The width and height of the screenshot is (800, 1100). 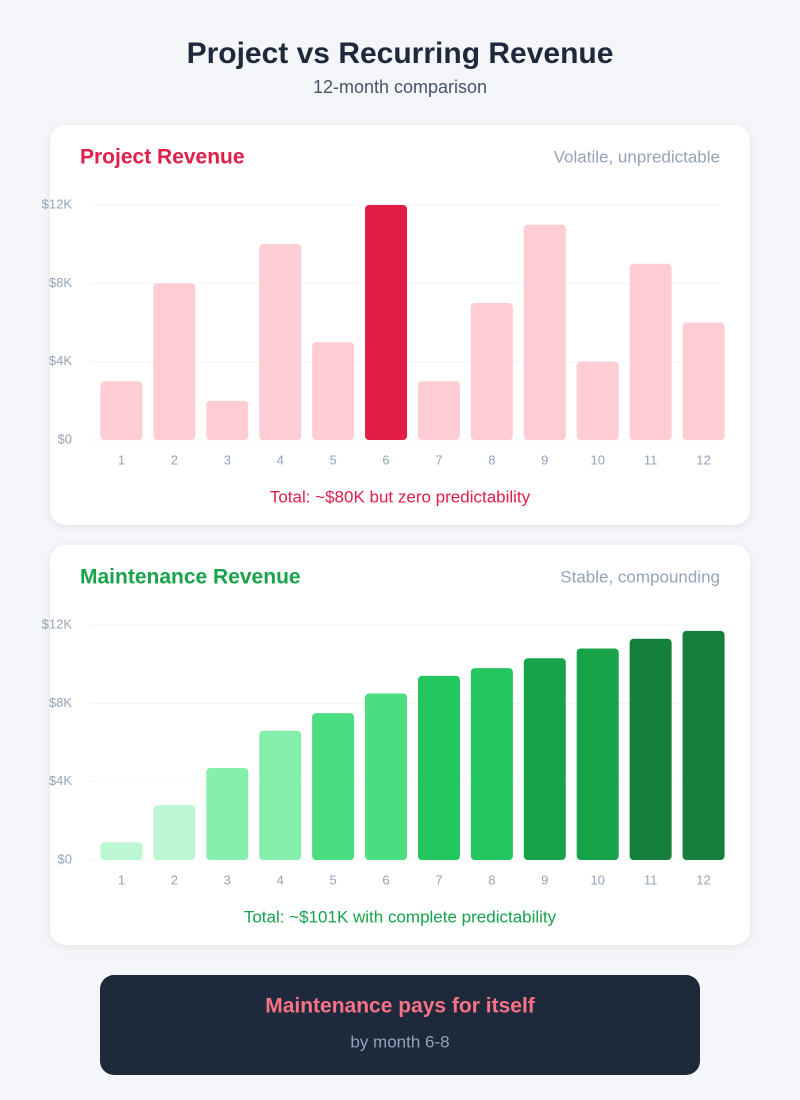 I want to click on footer-subtitle: by month 6-8, so click(x=399, y=1041).